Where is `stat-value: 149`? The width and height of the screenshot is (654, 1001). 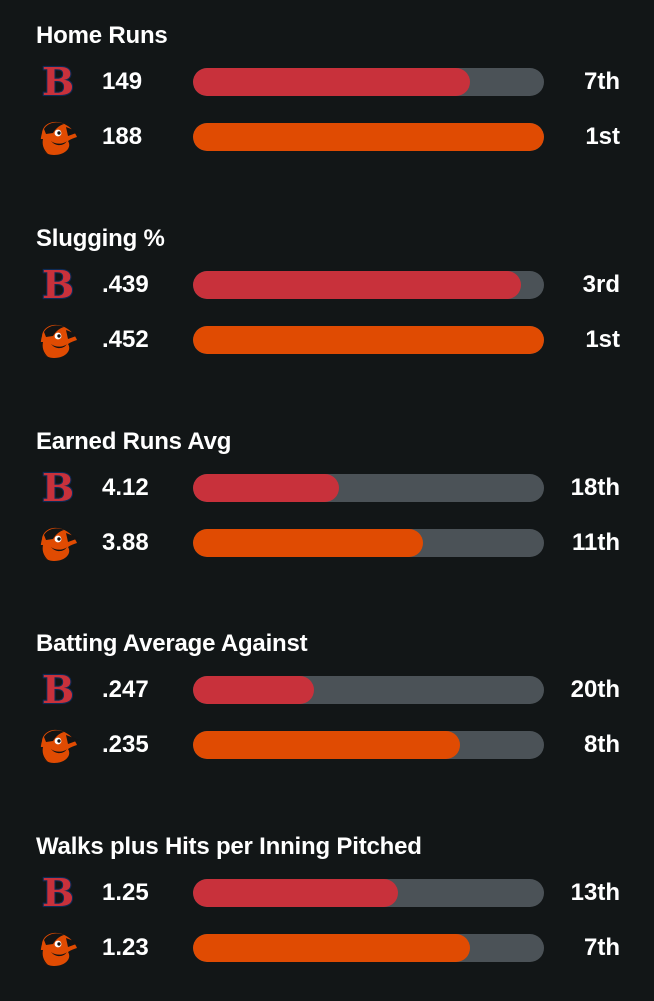 stat-value: 149 is located at coordinates (122, 81).